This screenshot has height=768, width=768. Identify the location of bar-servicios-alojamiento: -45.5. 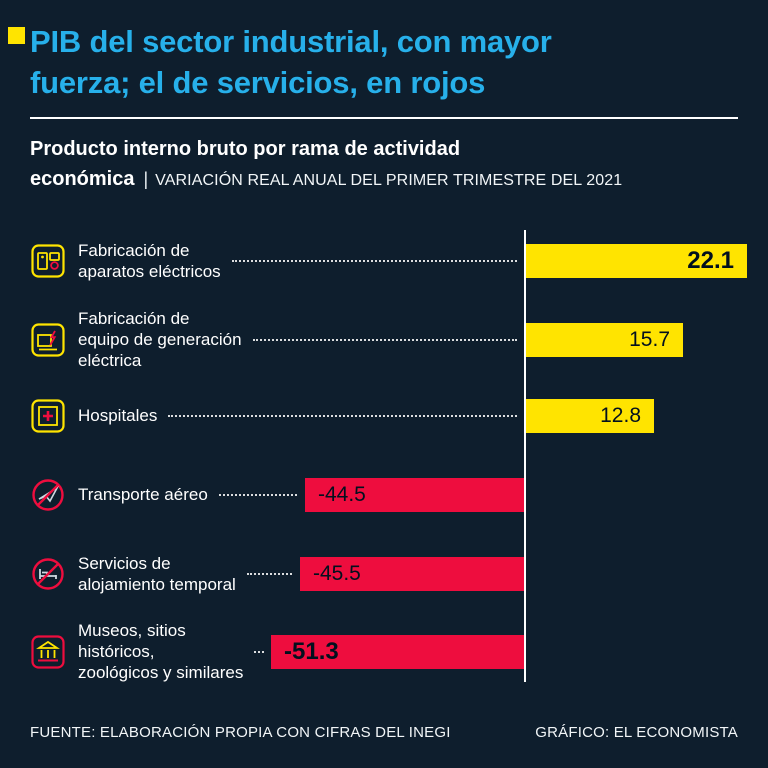
(412, 573).